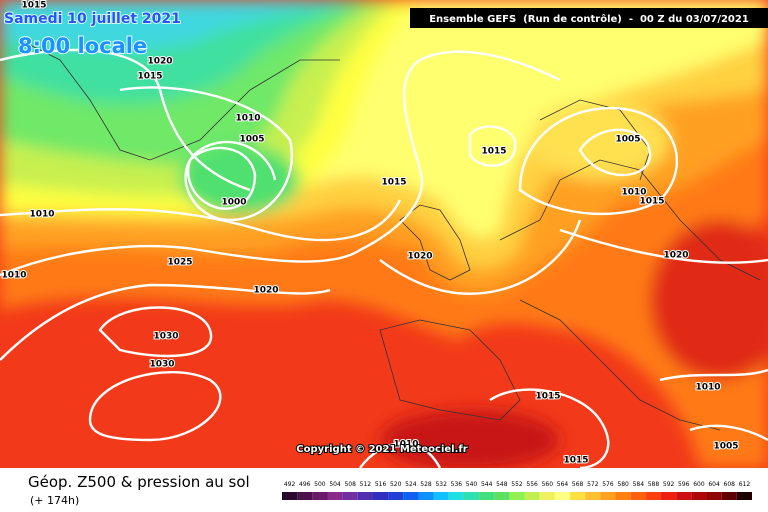  What do you see at coordinates (517, 484) in the screenshot?
I see `scale-label: 552` at bounding box center [517, 484].